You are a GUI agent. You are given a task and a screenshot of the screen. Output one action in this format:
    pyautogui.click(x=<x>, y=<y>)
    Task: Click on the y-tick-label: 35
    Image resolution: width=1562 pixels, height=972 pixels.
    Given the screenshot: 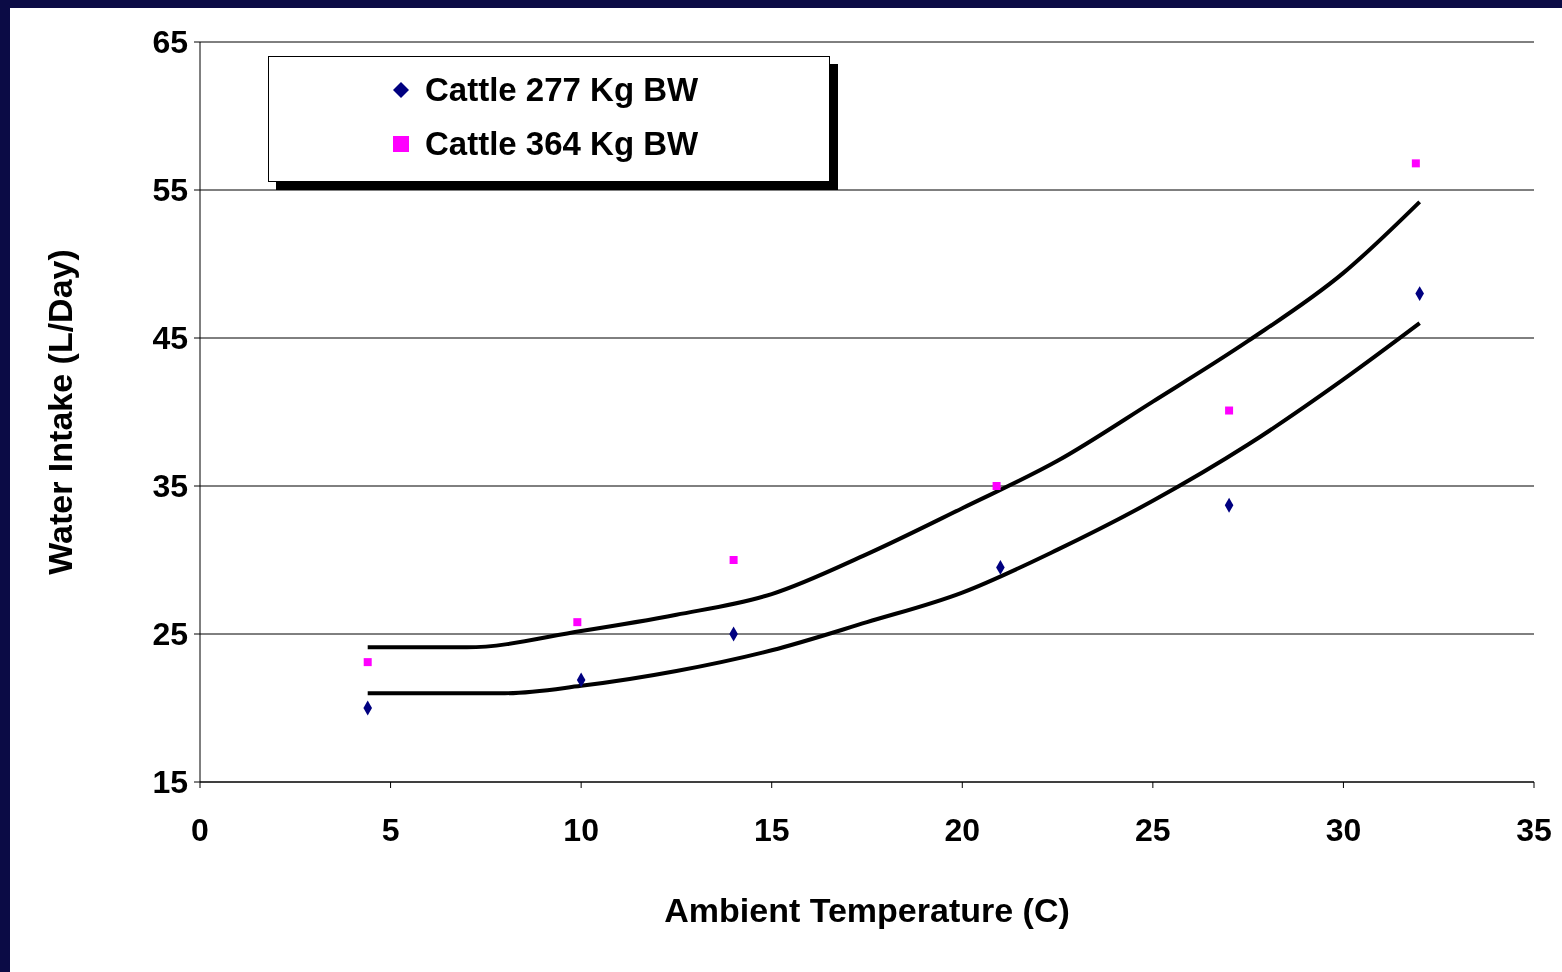 What is the action you would take?
    pyautogui.click(x=170, y=486)
    